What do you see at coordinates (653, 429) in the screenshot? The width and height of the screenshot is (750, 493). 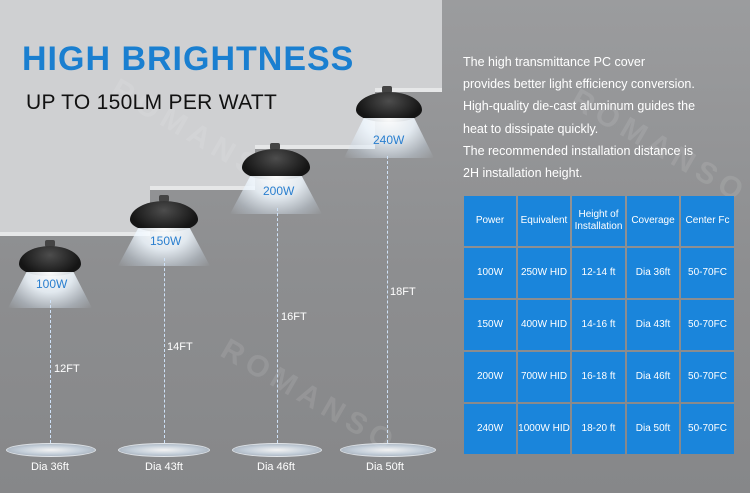 I see `table-cell: Dia 50ft` at bounding box center [653, 429].